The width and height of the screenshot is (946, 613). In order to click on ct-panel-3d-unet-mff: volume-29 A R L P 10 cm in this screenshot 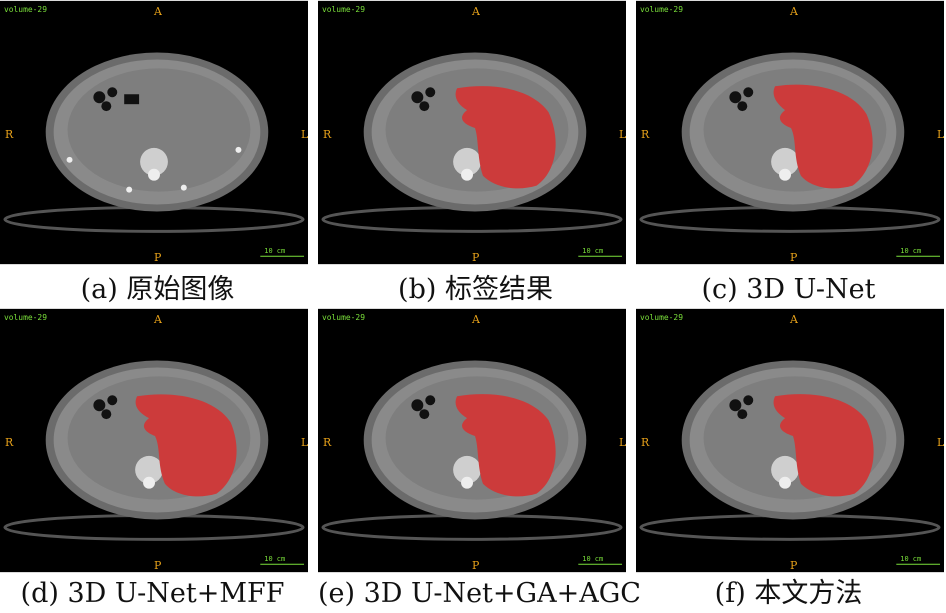, I will do `click(154, 440)`.